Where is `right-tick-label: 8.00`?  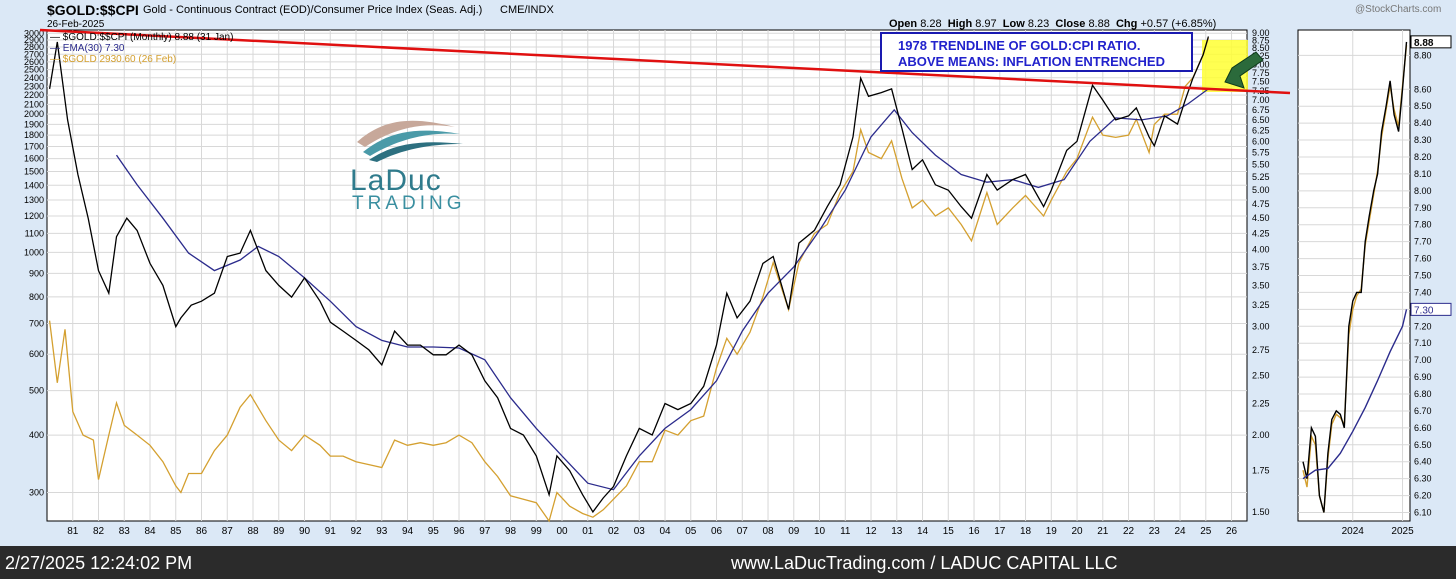
right-tick-label: 8.00 is located at coordinates (1261, 64).